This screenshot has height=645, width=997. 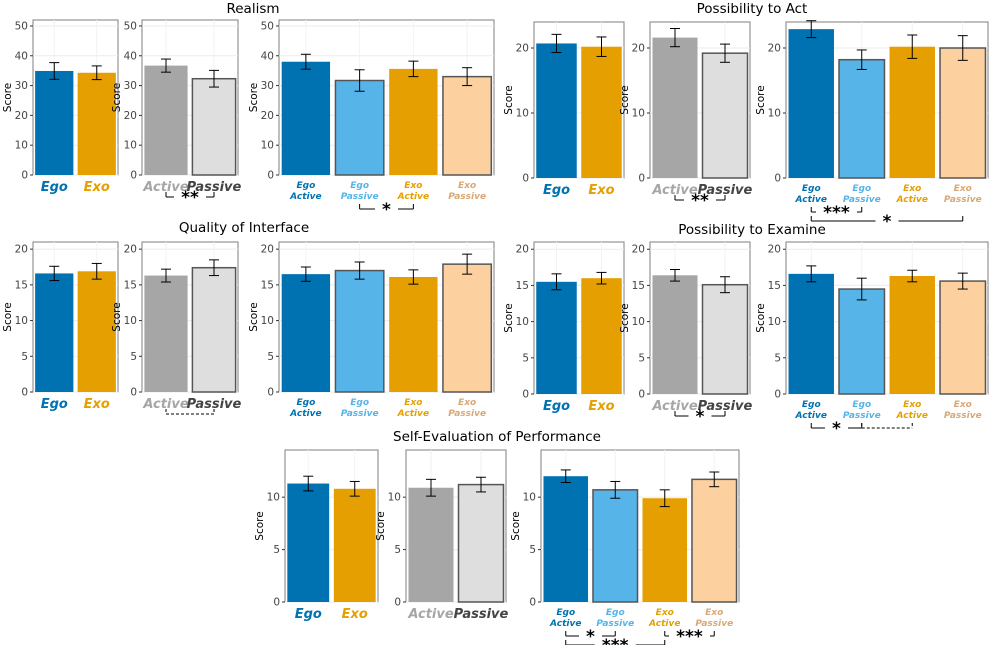 I want to click on quality-of-interface-panel-1-ytick-label: 10, so click(x=21, y=321).